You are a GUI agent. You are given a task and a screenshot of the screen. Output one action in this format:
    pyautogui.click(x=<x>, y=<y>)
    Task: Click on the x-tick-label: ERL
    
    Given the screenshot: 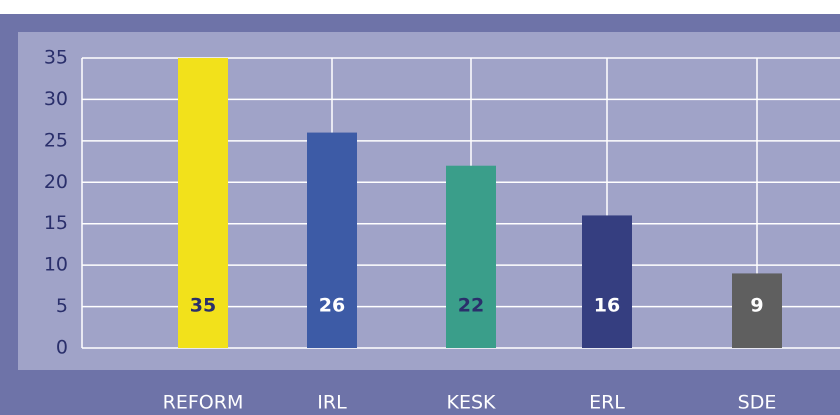 What is the action you would take?
    pyautogui.click(x=607, y=403)
    